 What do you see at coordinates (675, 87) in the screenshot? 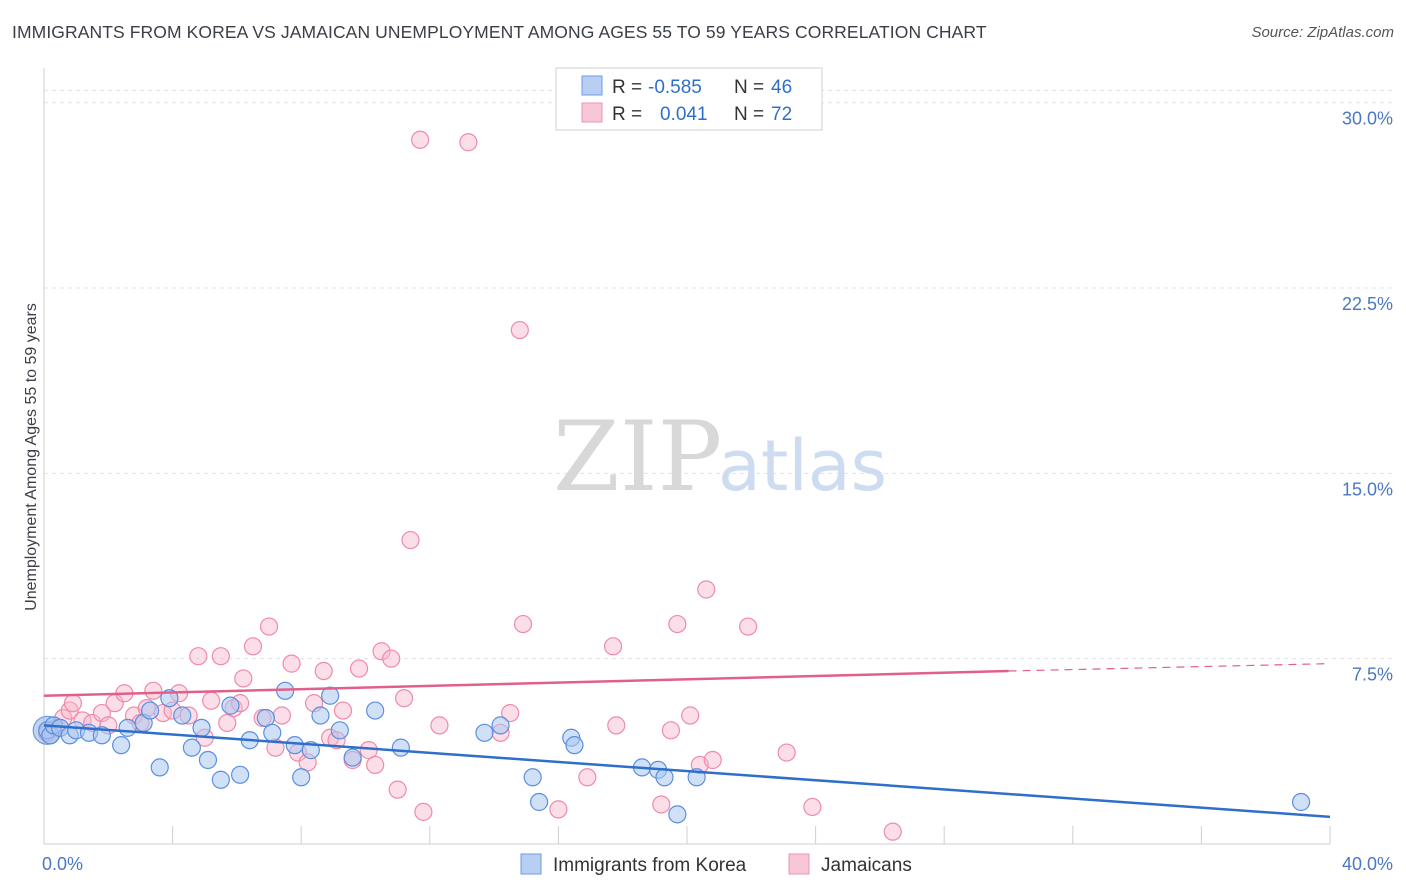
I see `legend-r-value-1: -0.585` at bounding box center [675, 87].